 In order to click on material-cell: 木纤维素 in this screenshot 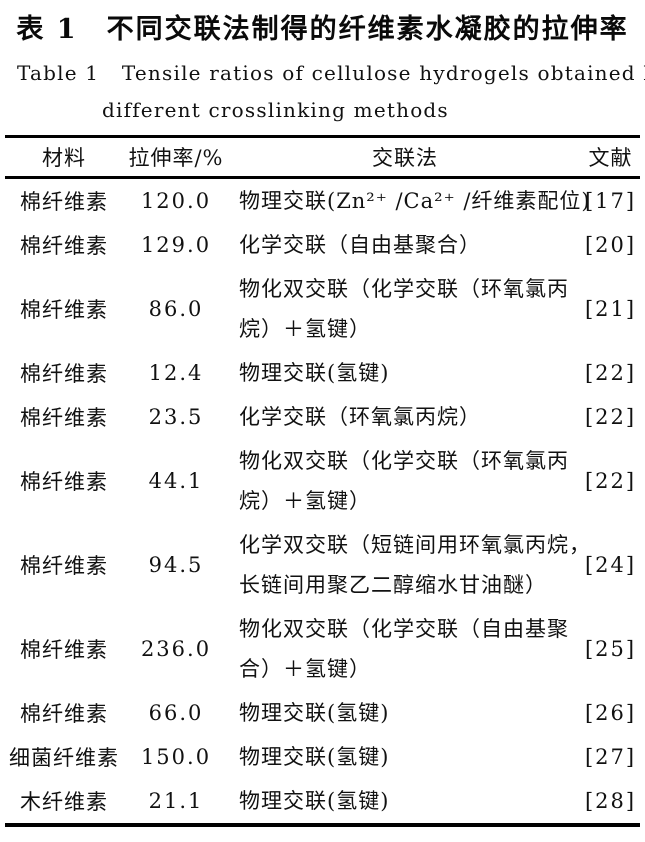, I will do `click(64, 802)`.